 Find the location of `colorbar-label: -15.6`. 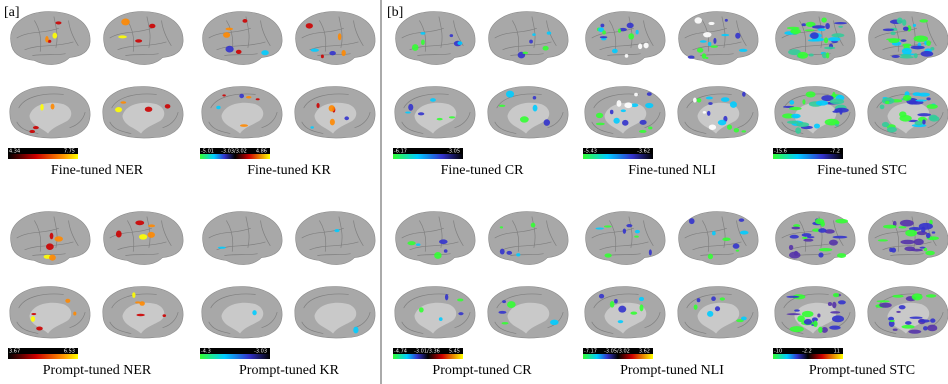

colorbar-label: -15.6 is located at coordinates (780, 152).